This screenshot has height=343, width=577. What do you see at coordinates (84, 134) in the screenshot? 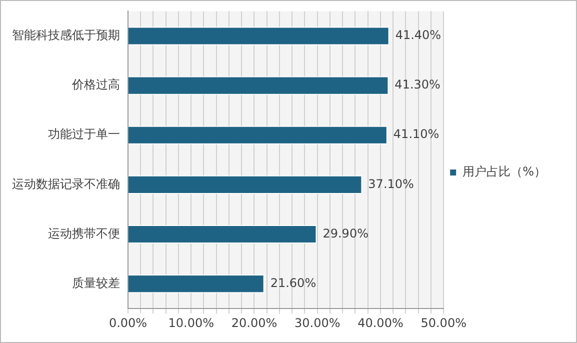
I see `y-tick-label: 功能过于单一` at bounding box center [84, 134].